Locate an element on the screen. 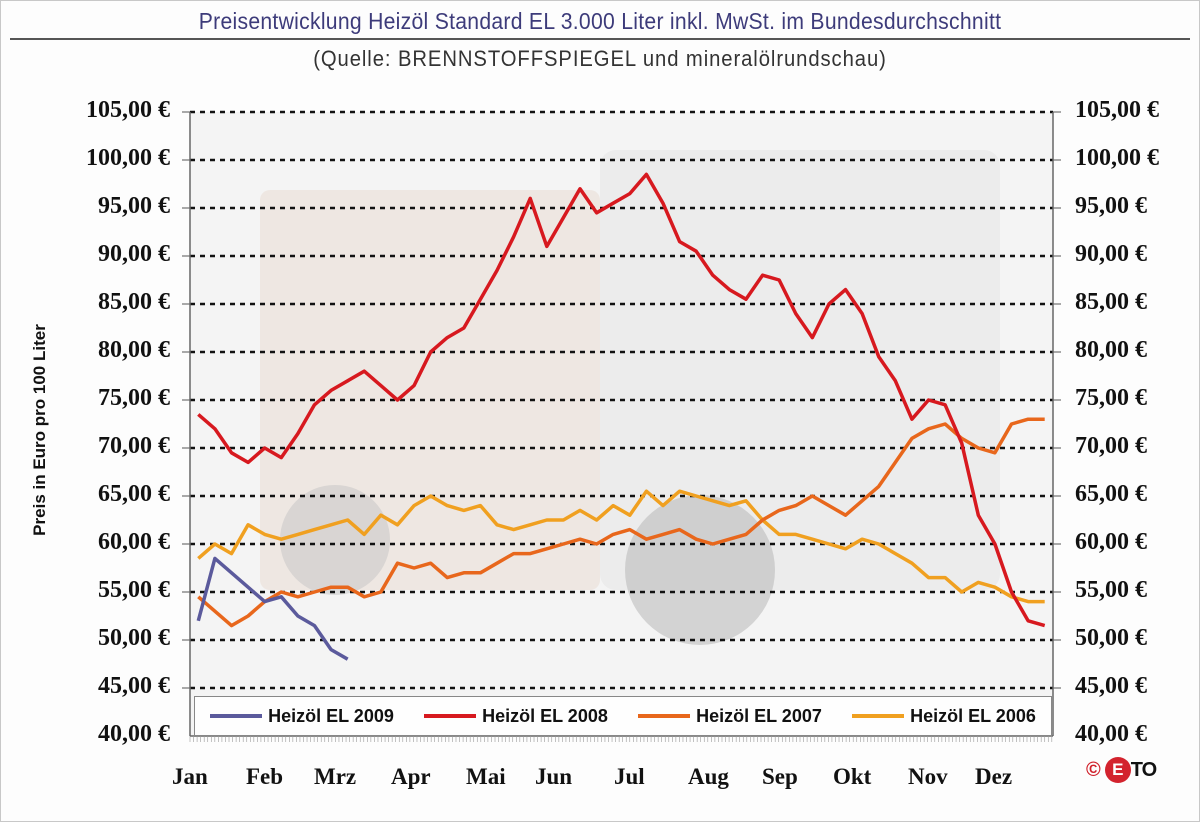 The height and width of the screenshot is (822, 1200). y-tick-label-left: 85,00 € is located at coordinates (134, 302).